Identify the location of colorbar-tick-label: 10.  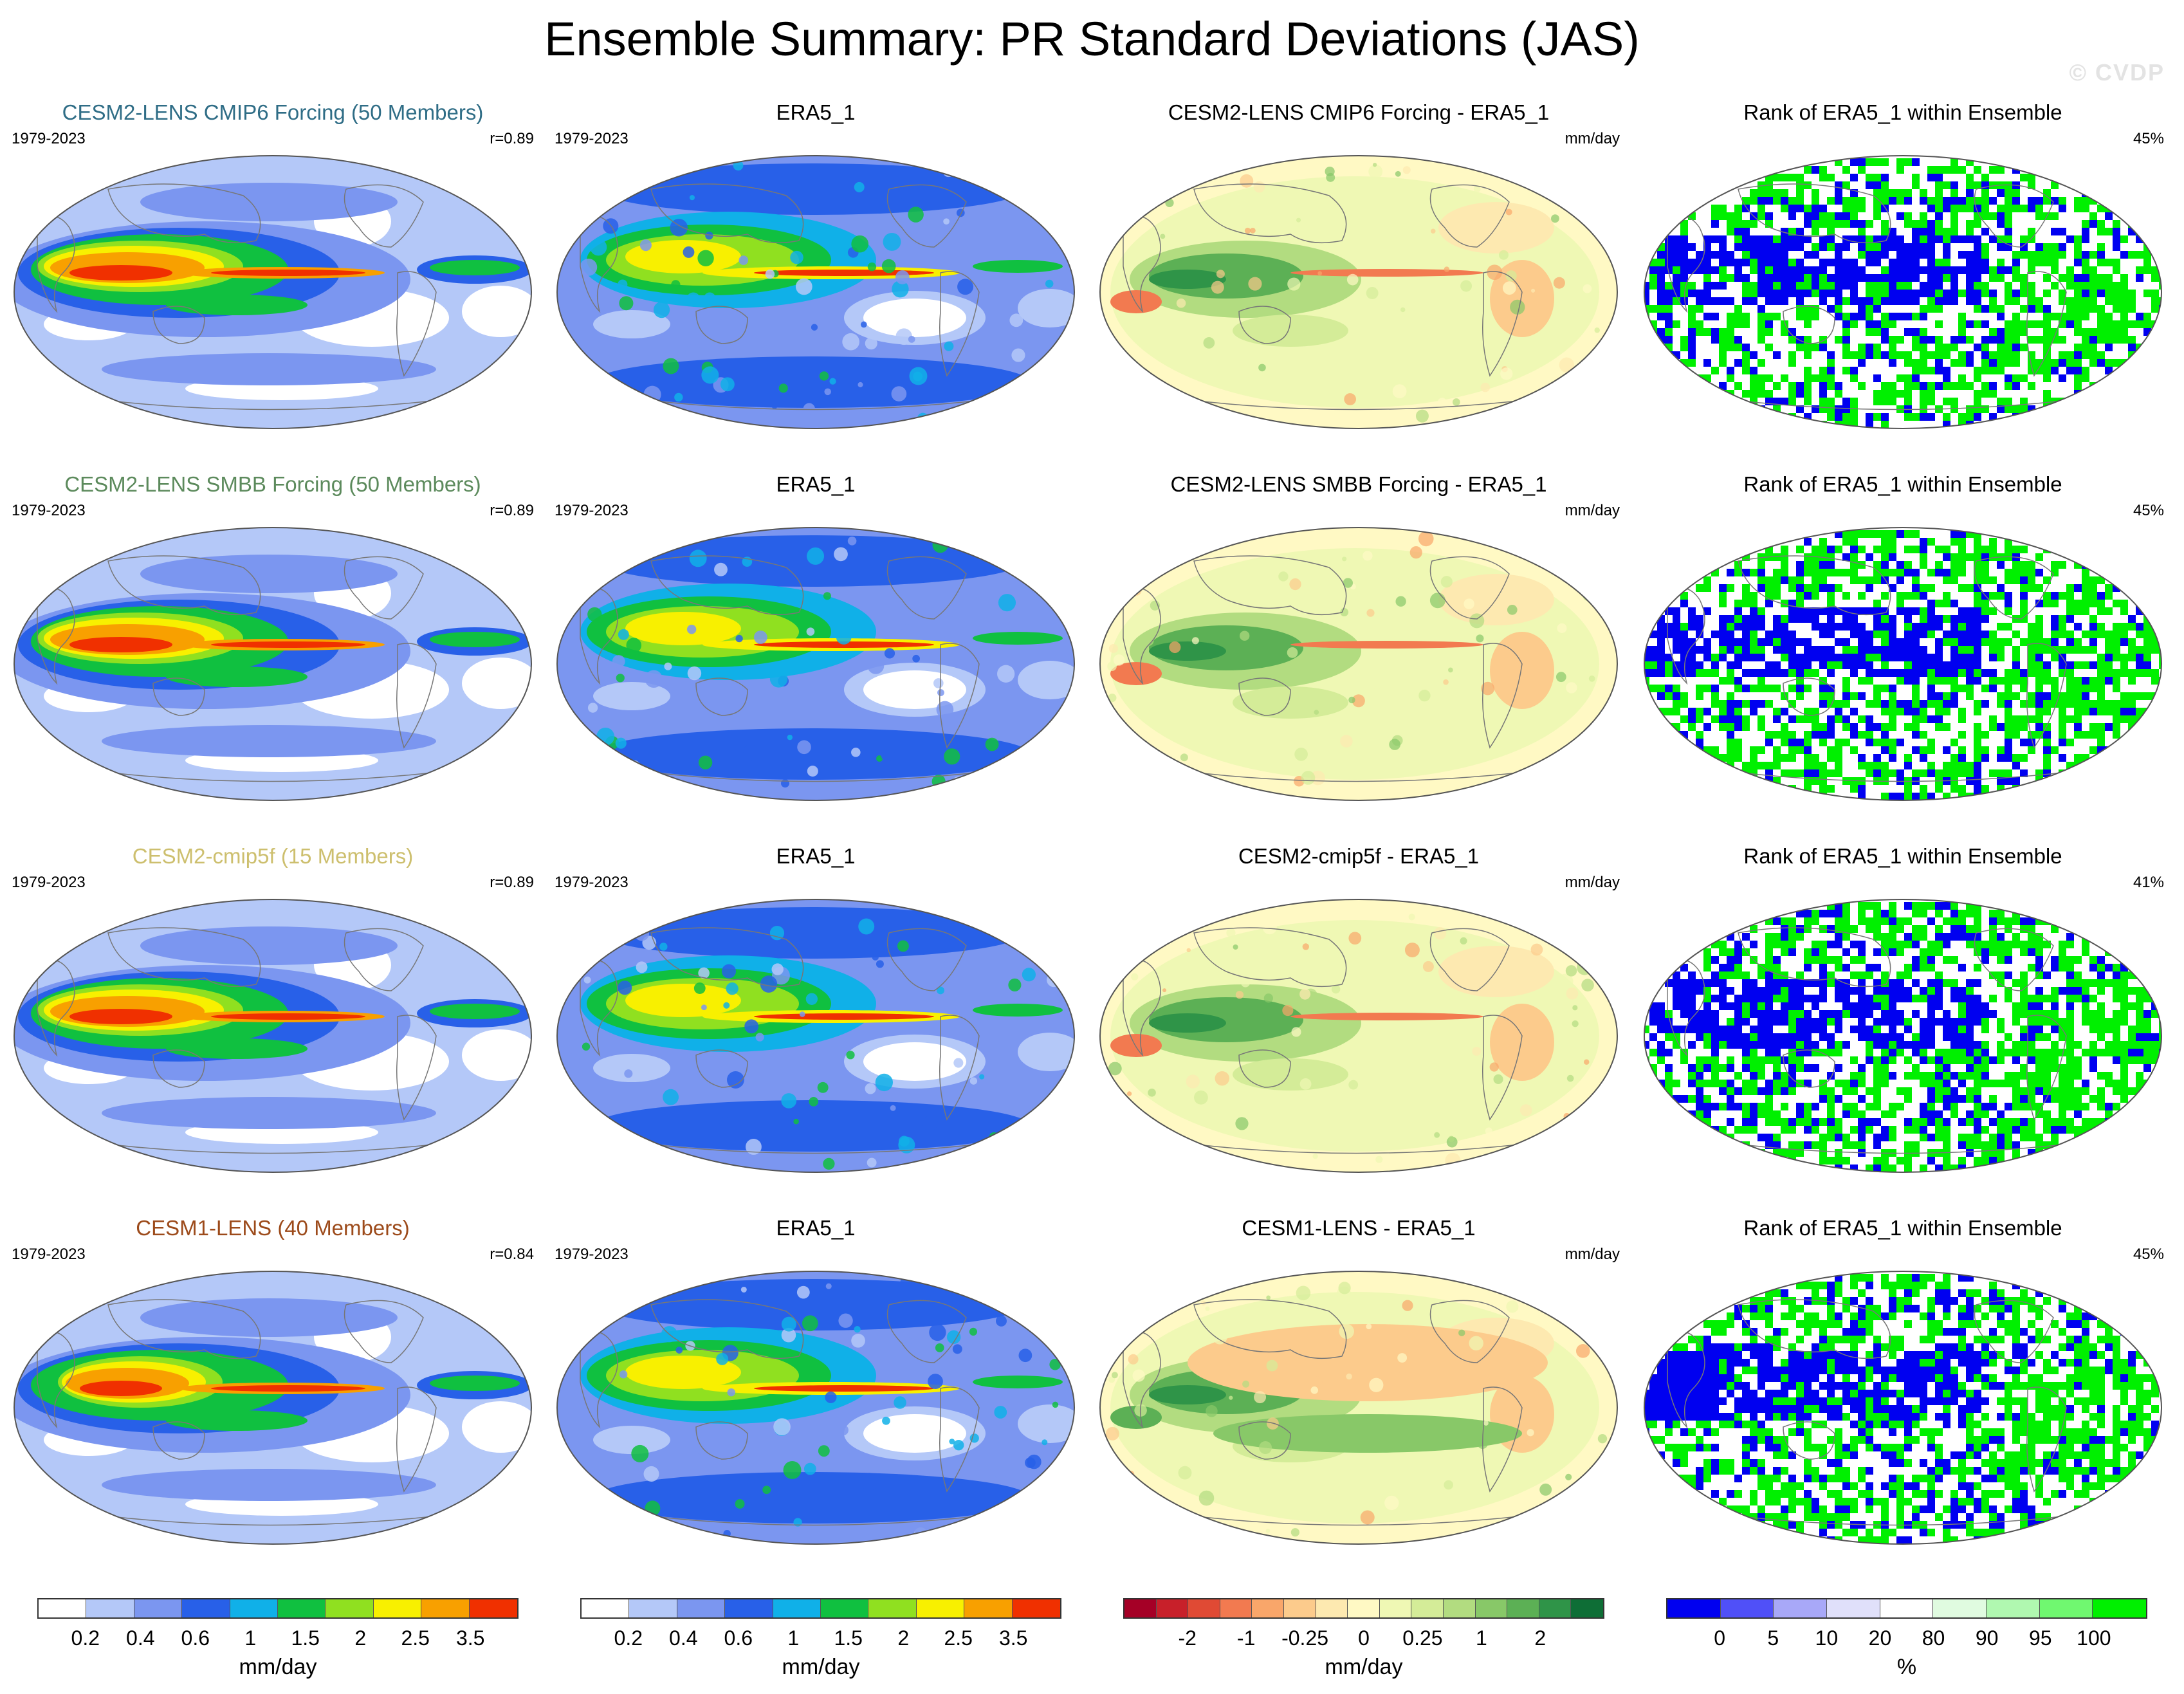
(1827, 1638).